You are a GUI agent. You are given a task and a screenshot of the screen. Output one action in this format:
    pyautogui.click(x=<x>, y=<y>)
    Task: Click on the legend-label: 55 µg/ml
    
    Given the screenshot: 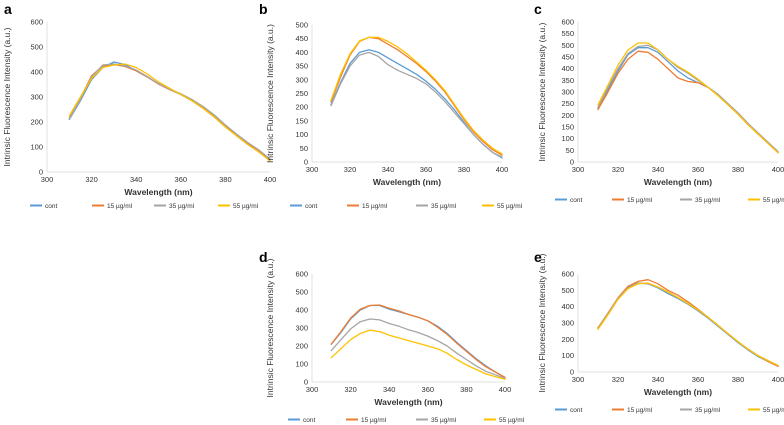 What is the action you would take?
    pyautogui.click(x=773, y=410)
    